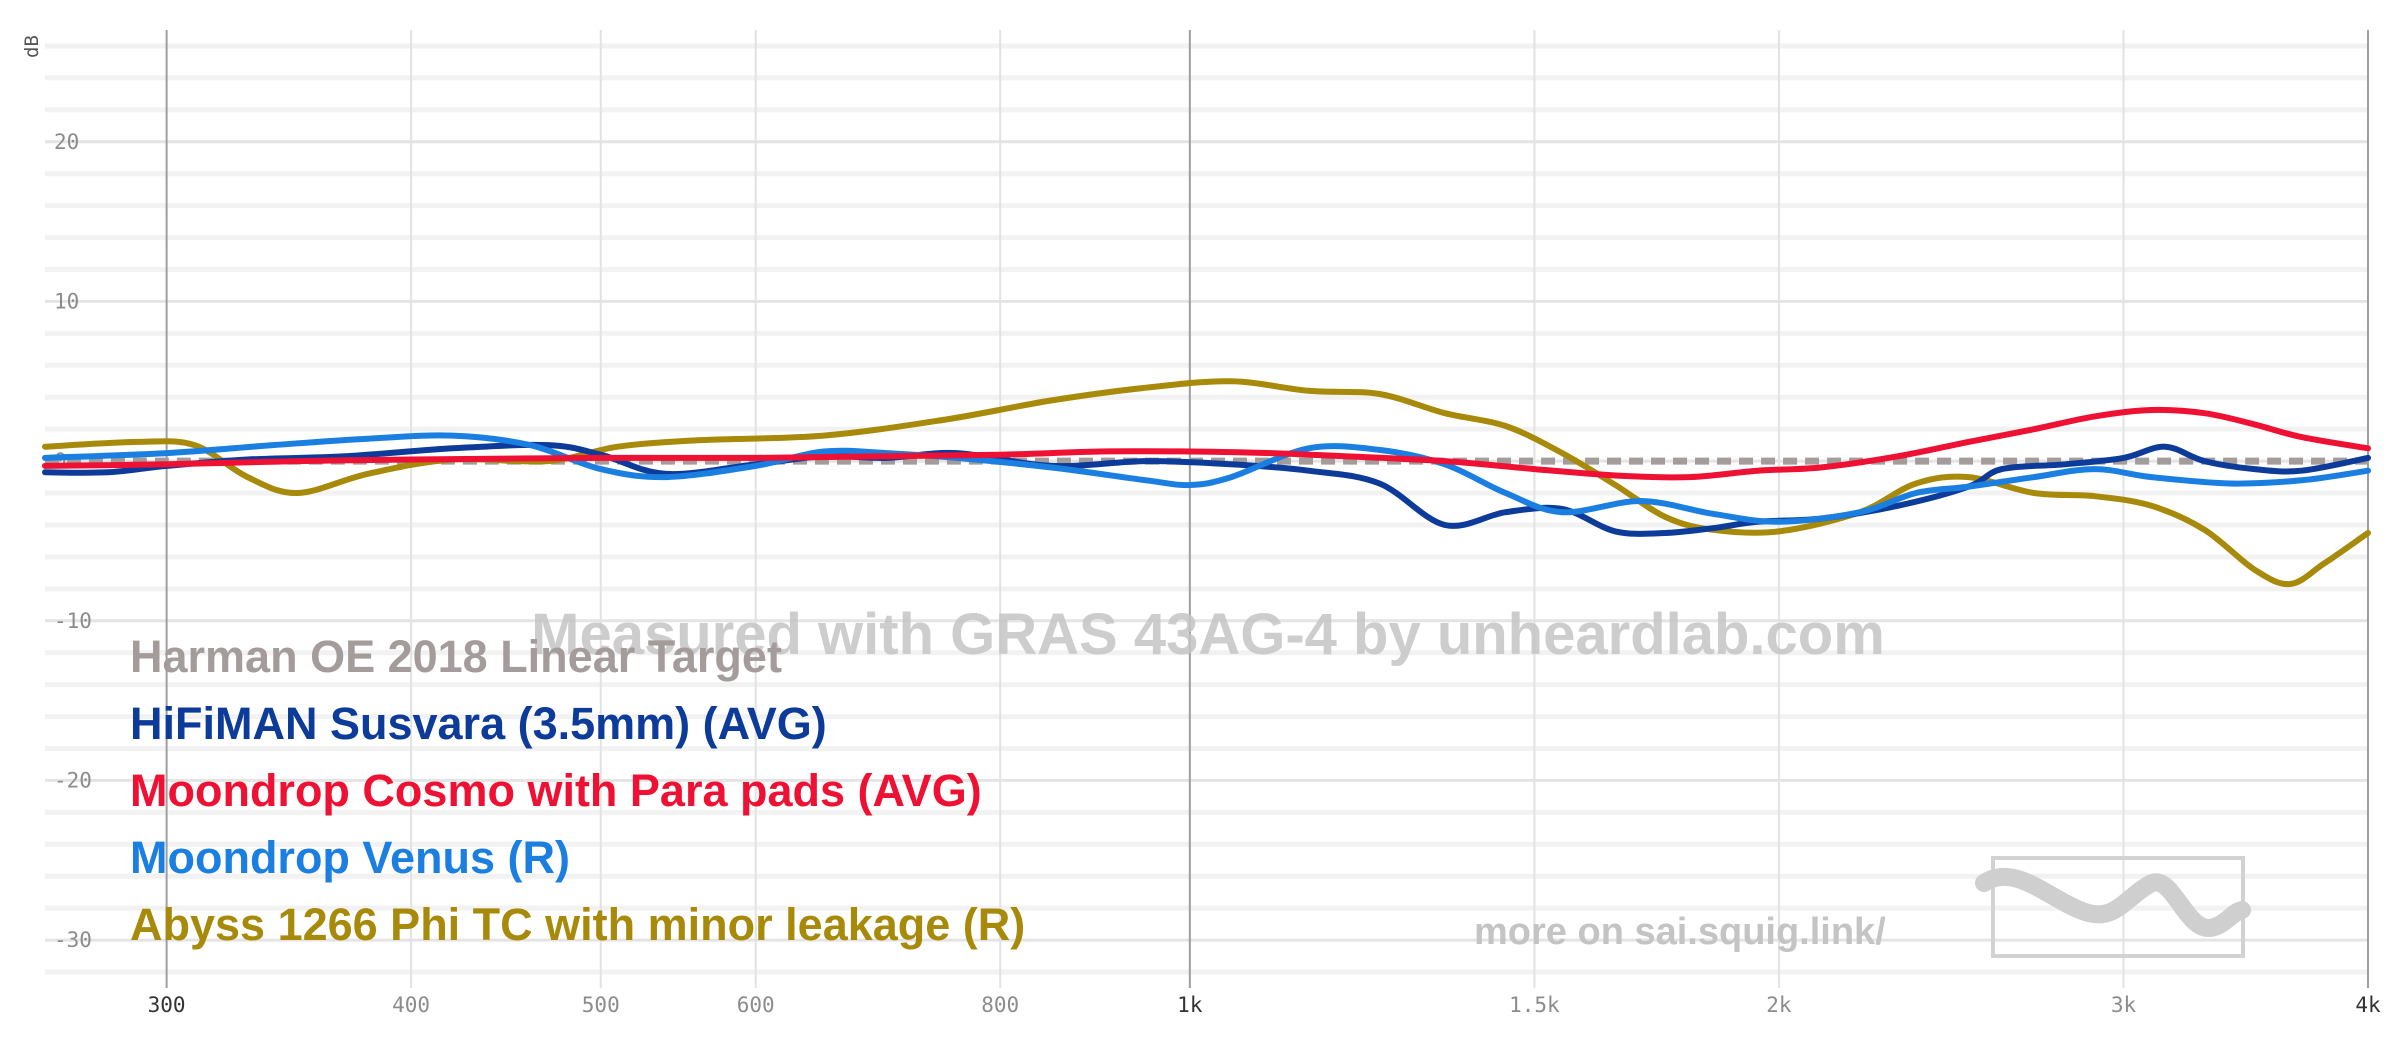 The width and height of the screenshot is (2400, 1038). I want to click on x-tick-label: 1k, so click(1190, 1005).